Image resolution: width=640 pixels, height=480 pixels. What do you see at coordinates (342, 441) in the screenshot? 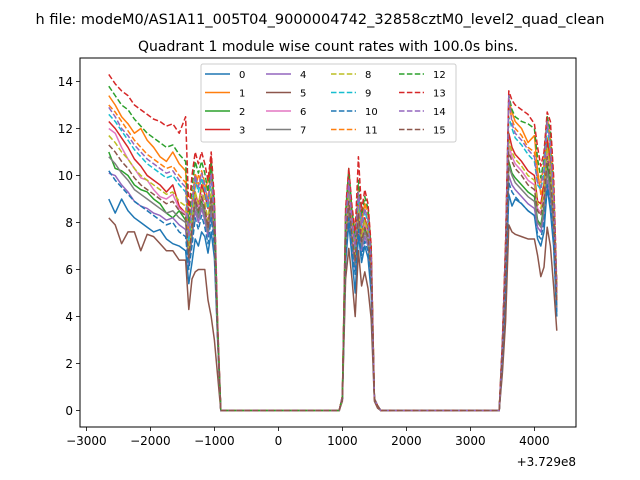
I see `x-tick-label: 1000` at bounding box center [342, 441].